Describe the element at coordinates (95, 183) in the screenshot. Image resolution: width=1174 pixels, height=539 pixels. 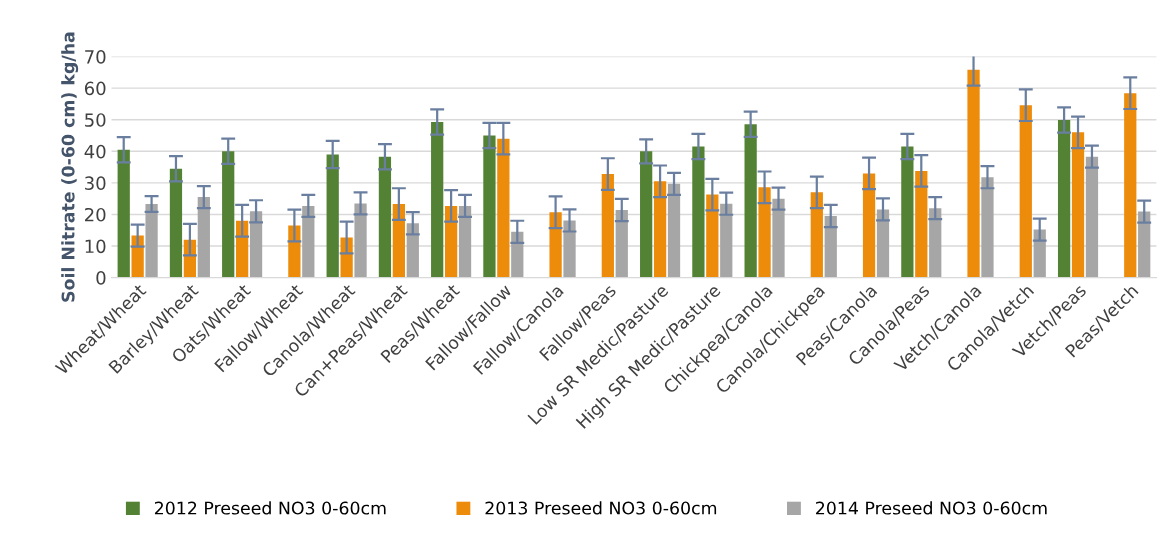
I see `y-tick-label: 30` at that location.